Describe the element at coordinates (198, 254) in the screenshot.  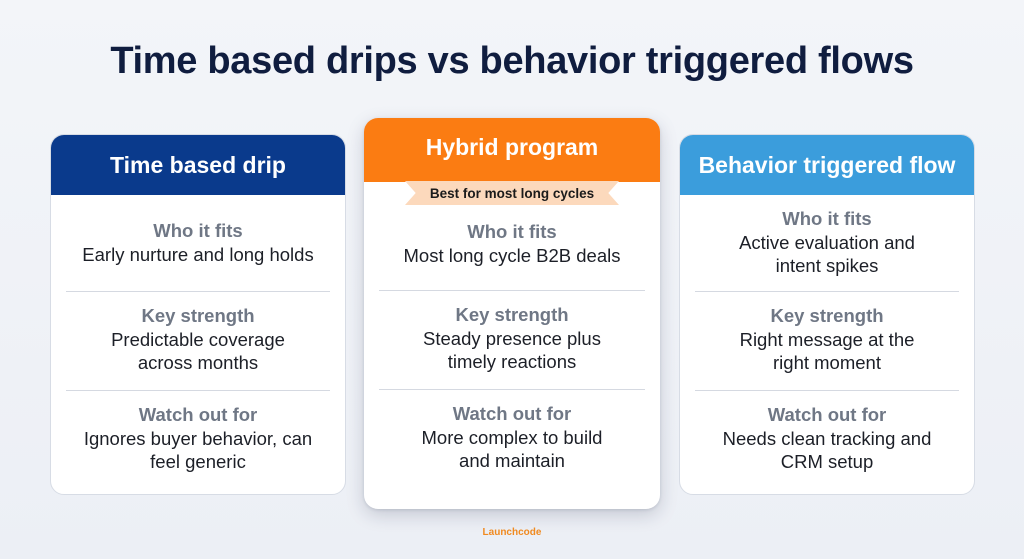
I see `who-text: Early nurture and long holds` at that location.